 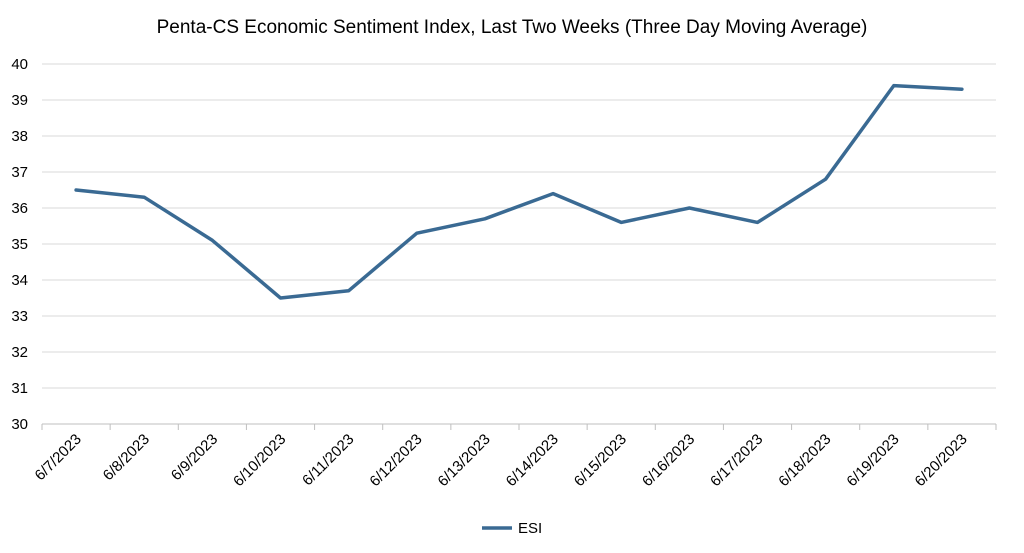 I want to click on y-tick-label: 33, so click(x=19, y=316).